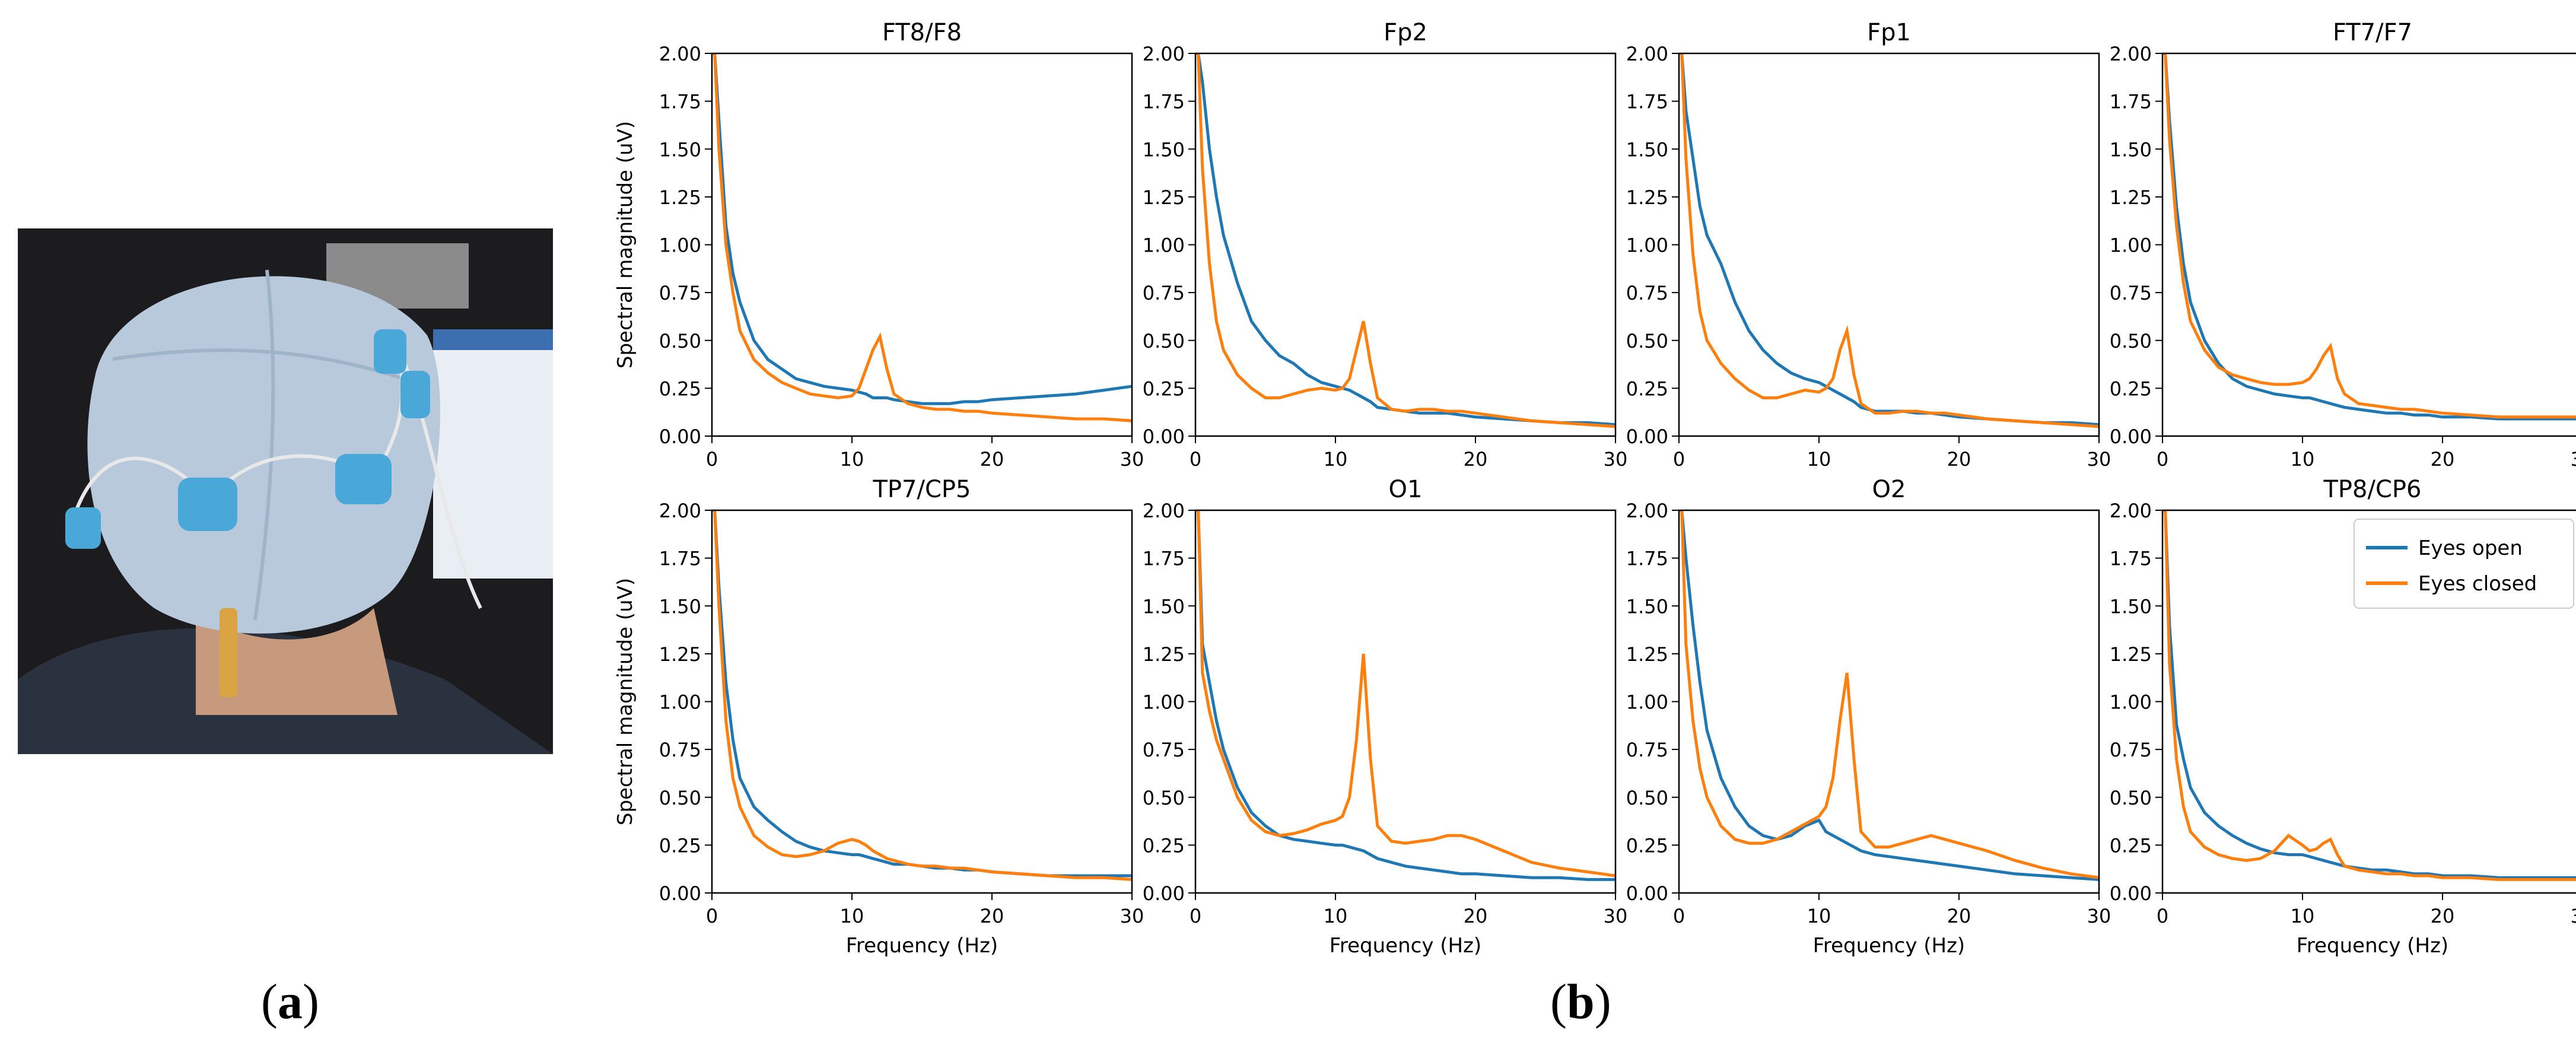  Describe the element at coordinates (2372, 32) in the screenshot. I see `panel-title: FT7/F7` at that location.